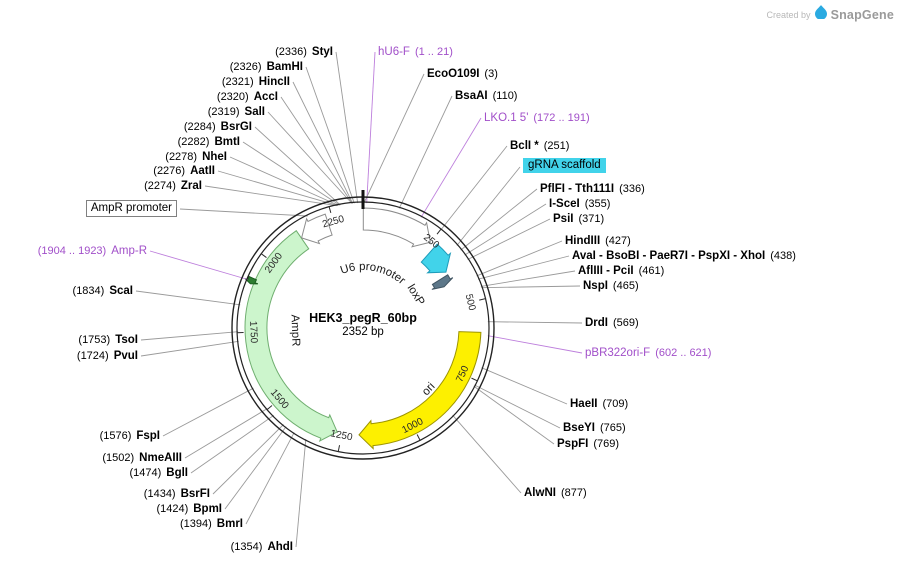 This screenshot has height=565, width=902. I want to click on site-label-nhei: (2278) NheI, so click(196, 157).